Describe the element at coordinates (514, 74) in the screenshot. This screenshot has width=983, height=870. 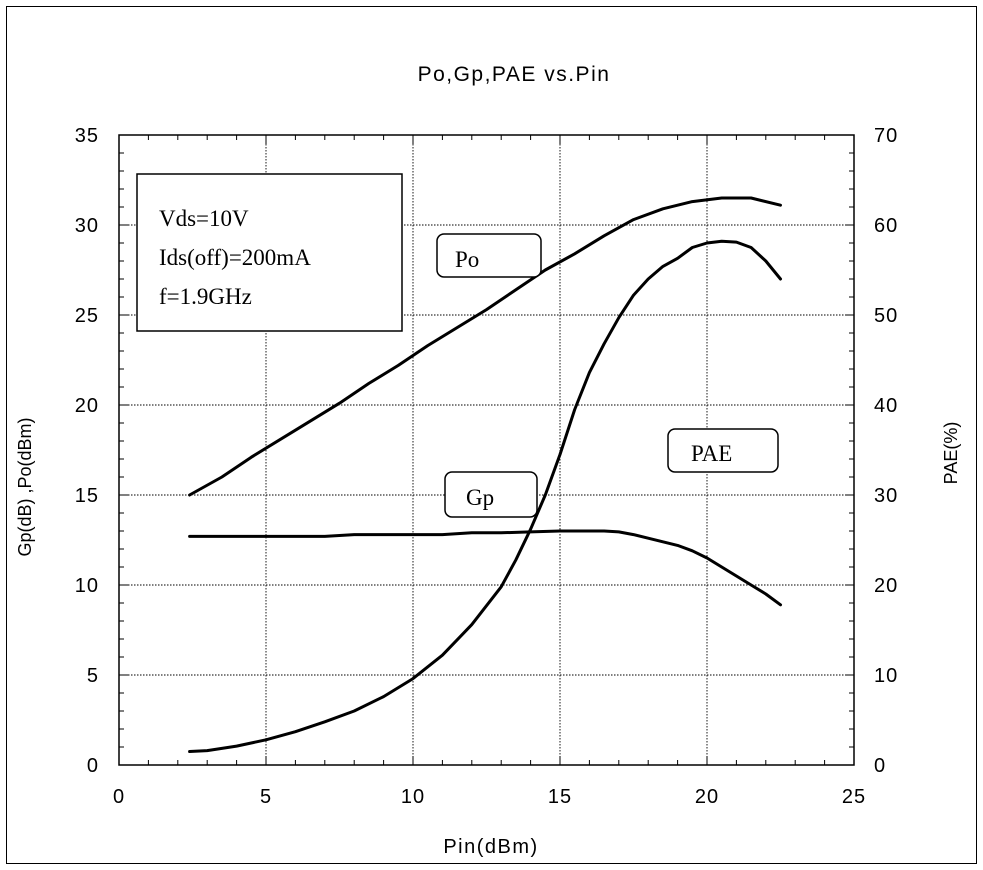
I see `chart-title: Po,Gp,PAE vs.Pin` at that location.